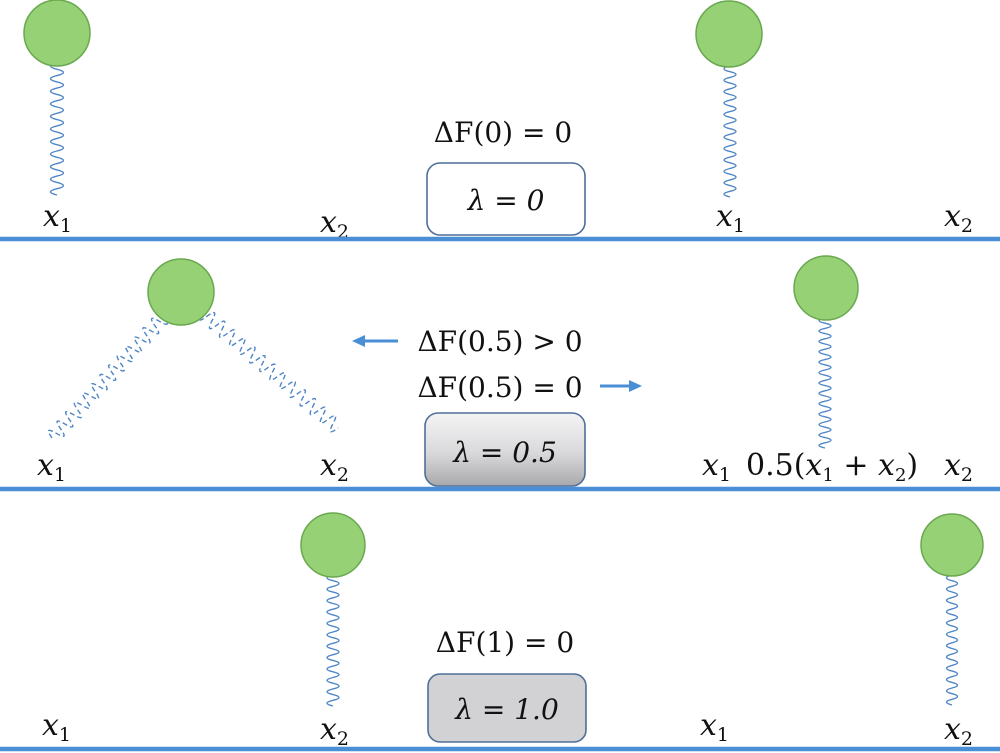  I want to click on lambda-value: λ = 0, so click(506, 200).